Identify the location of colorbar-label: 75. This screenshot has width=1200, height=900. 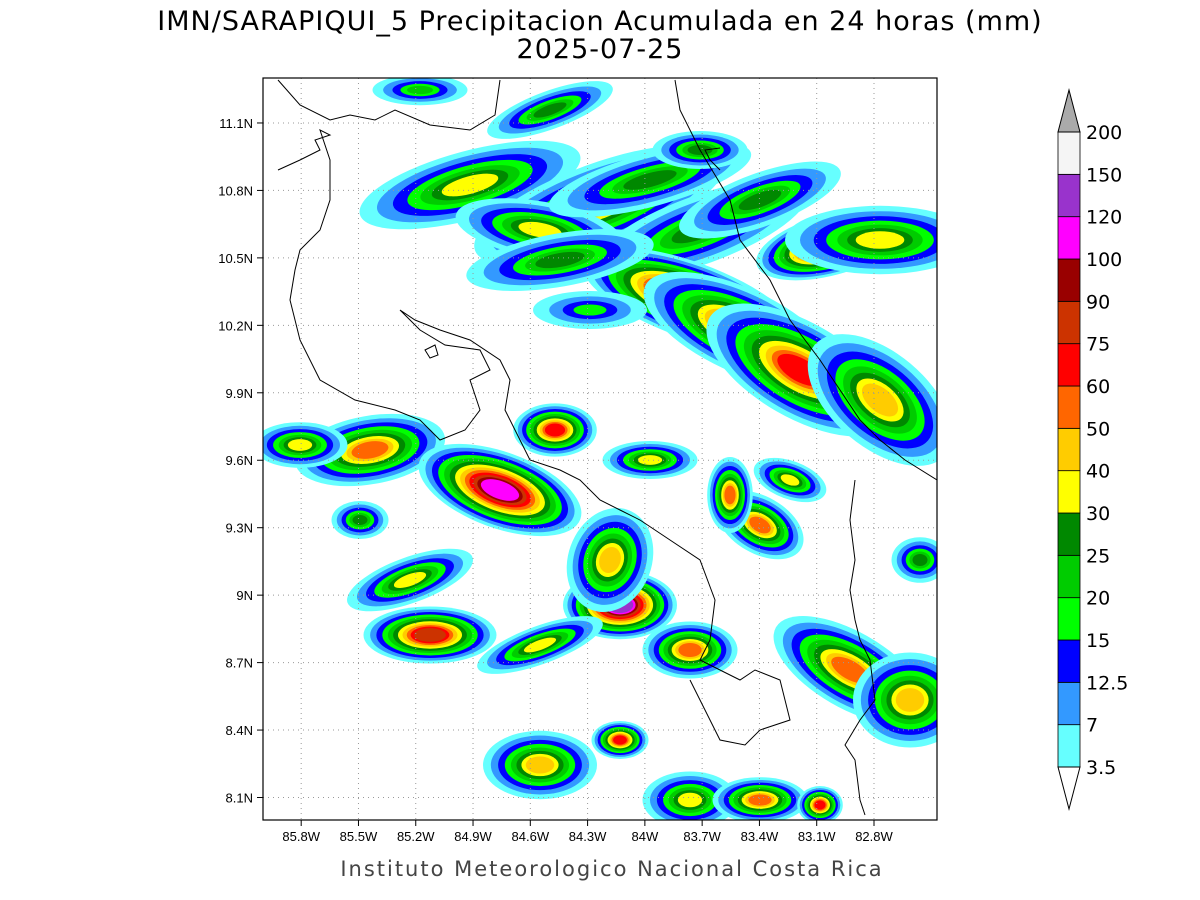
(1098, 345).